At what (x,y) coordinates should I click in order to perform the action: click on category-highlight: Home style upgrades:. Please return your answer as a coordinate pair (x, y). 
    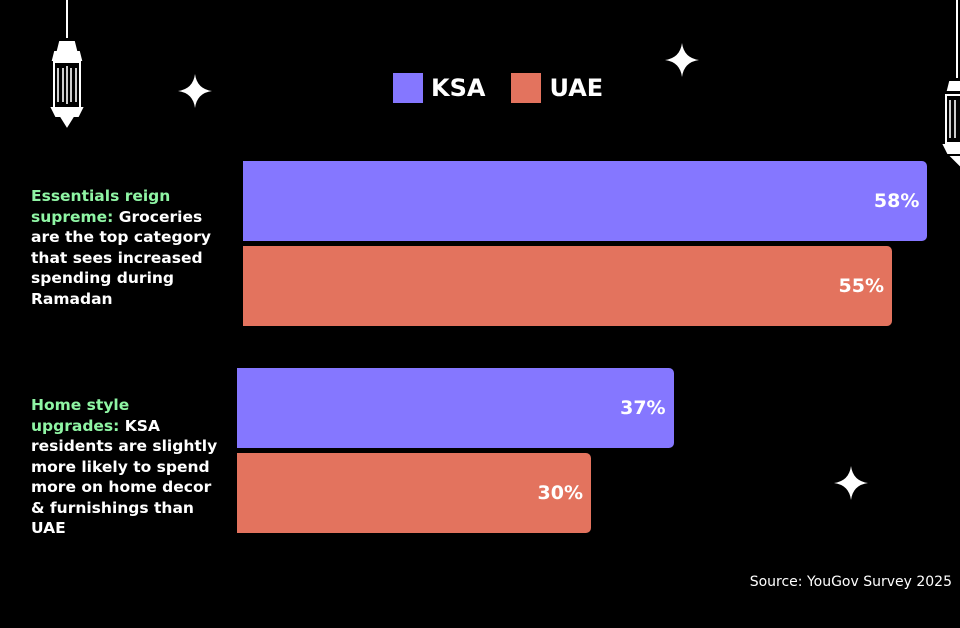
    Looking at the image, I should click on (80, 415).